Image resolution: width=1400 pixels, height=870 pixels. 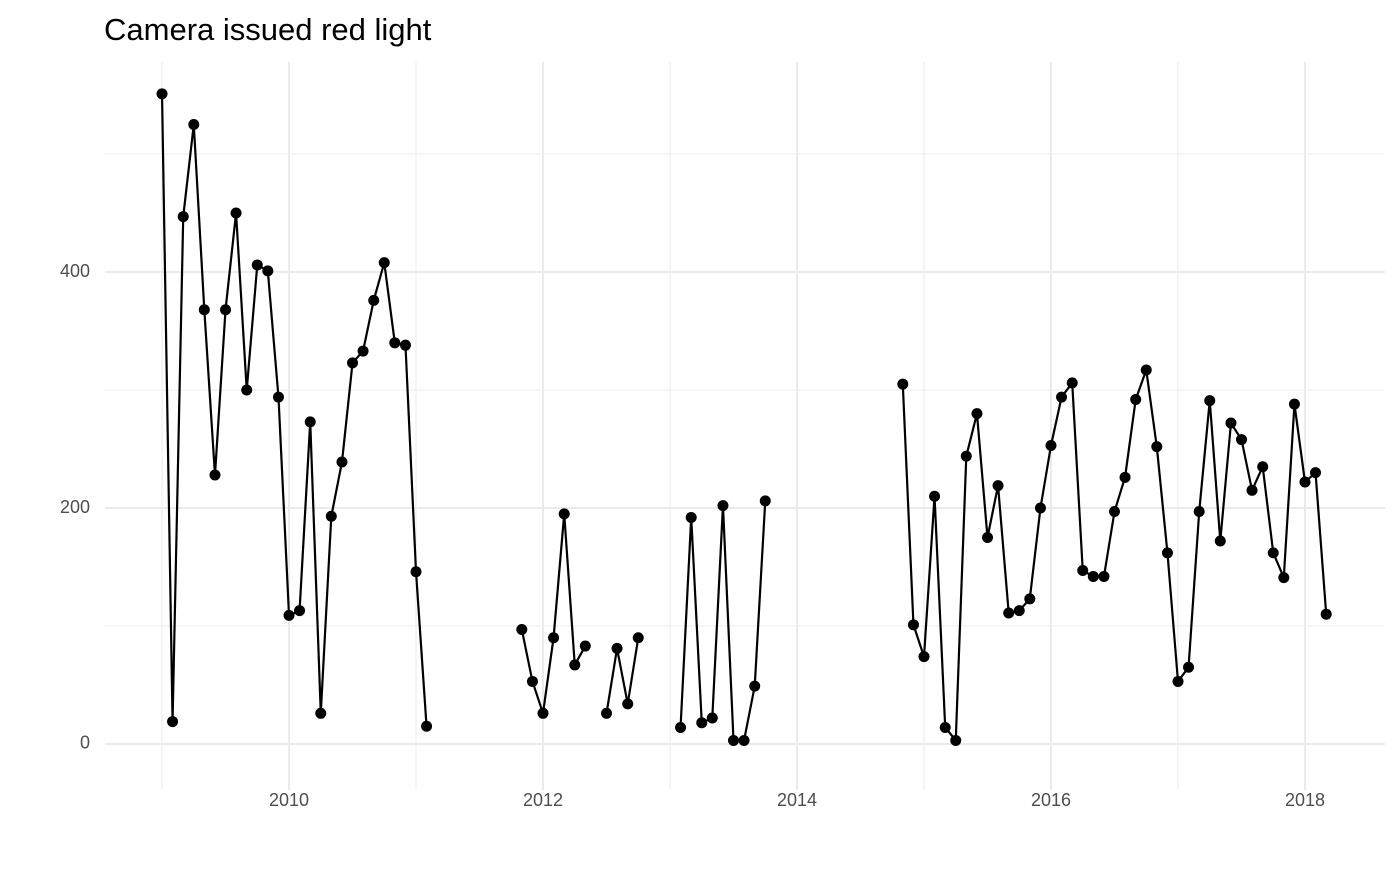 I want to click on chart-title: Camera issued red light, so click(x=268, y=29).